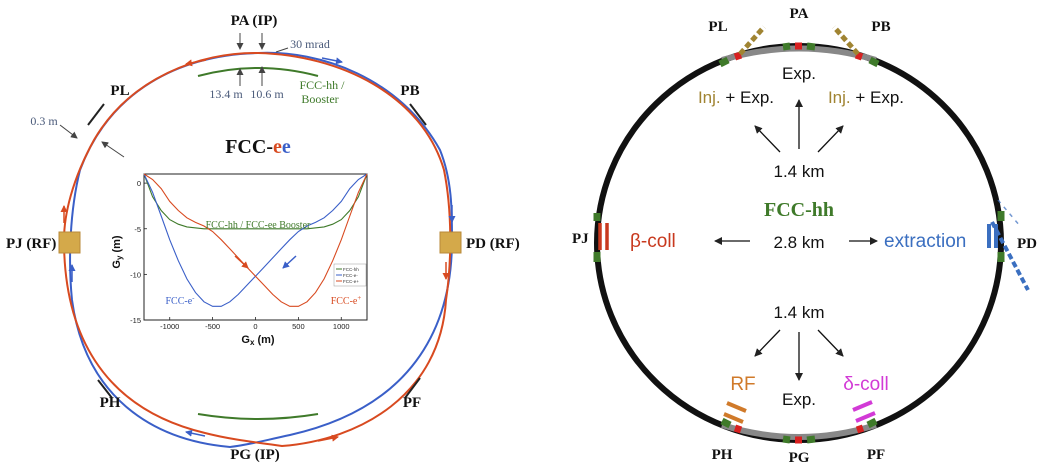 The width and height of the screenshot is (1045, 463). What do you see at coordinates (860, 429) in the screenshot?
I see `marker-bot-red3` at bounding box center [860, 429].